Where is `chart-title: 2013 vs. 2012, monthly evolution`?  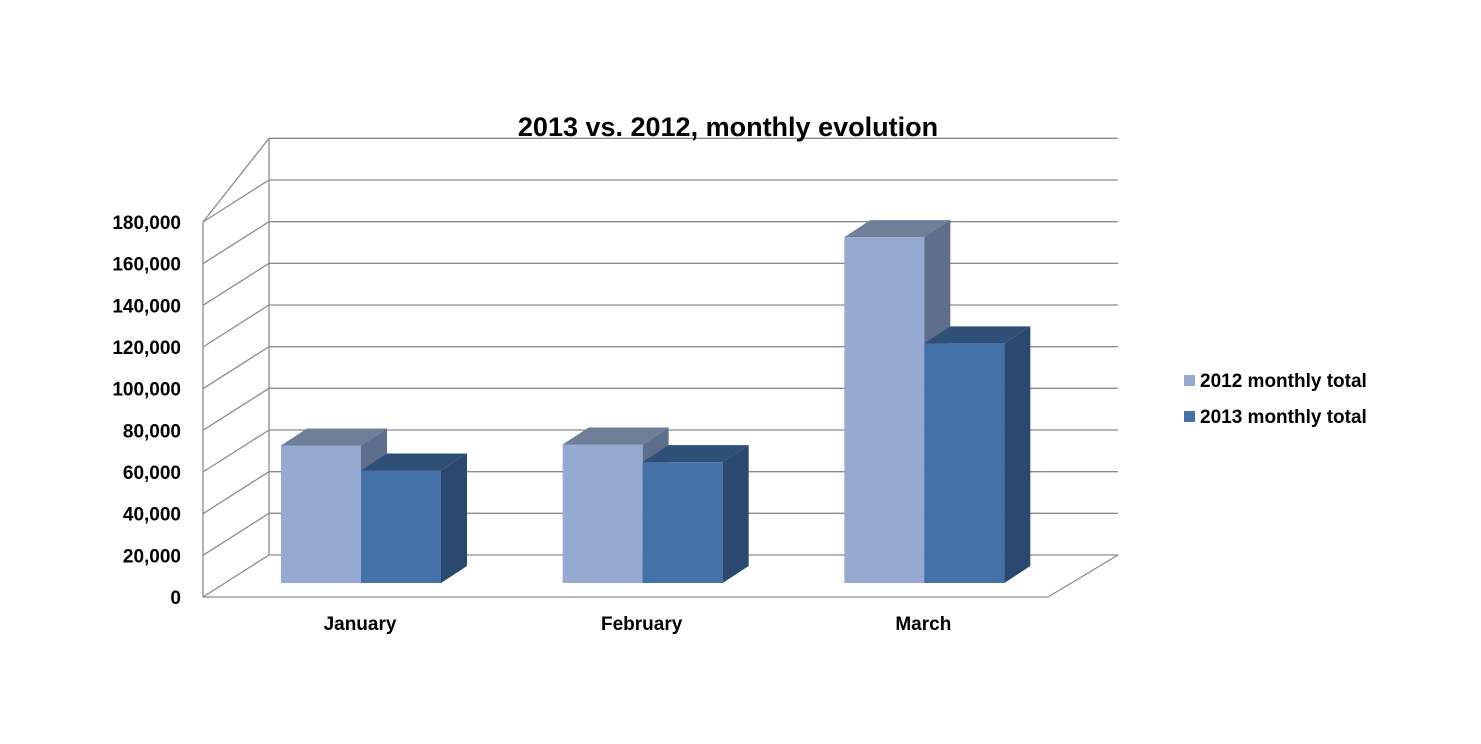
chart-title: 2013 vs. 2012, monthly evolution is located at coordinates (728, 127).